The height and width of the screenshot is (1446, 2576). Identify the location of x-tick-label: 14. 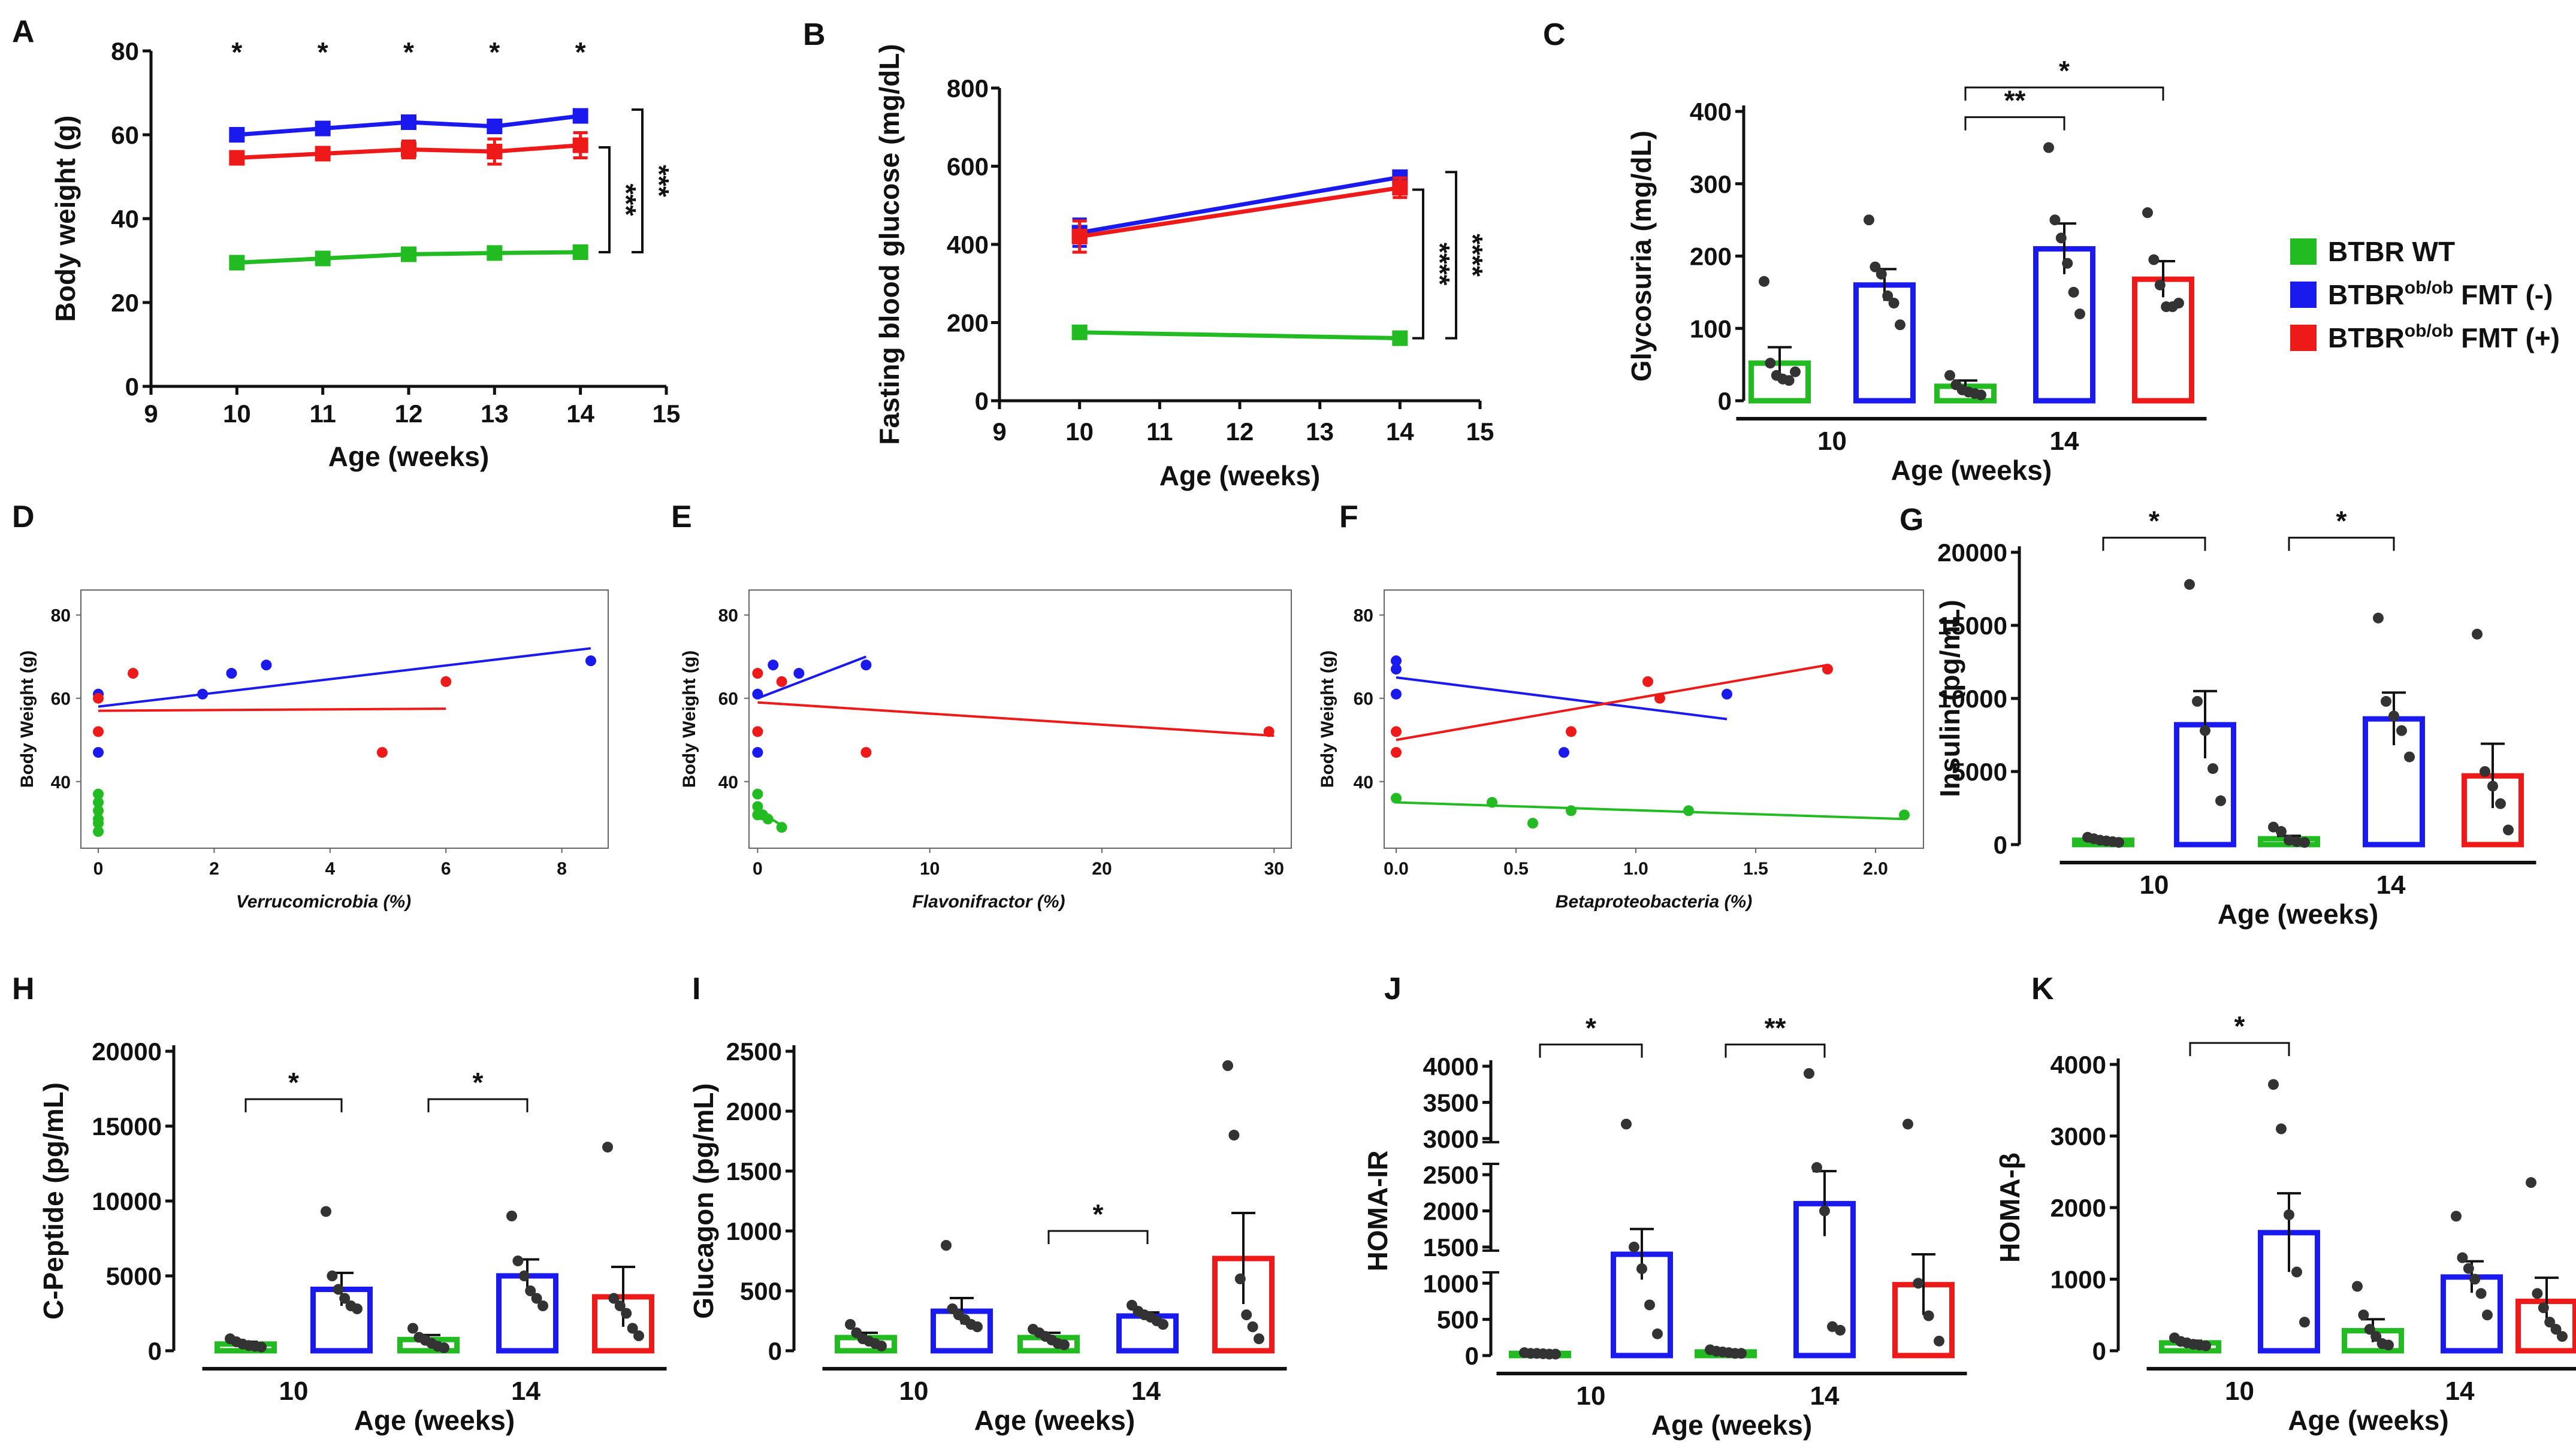
(580, 414).